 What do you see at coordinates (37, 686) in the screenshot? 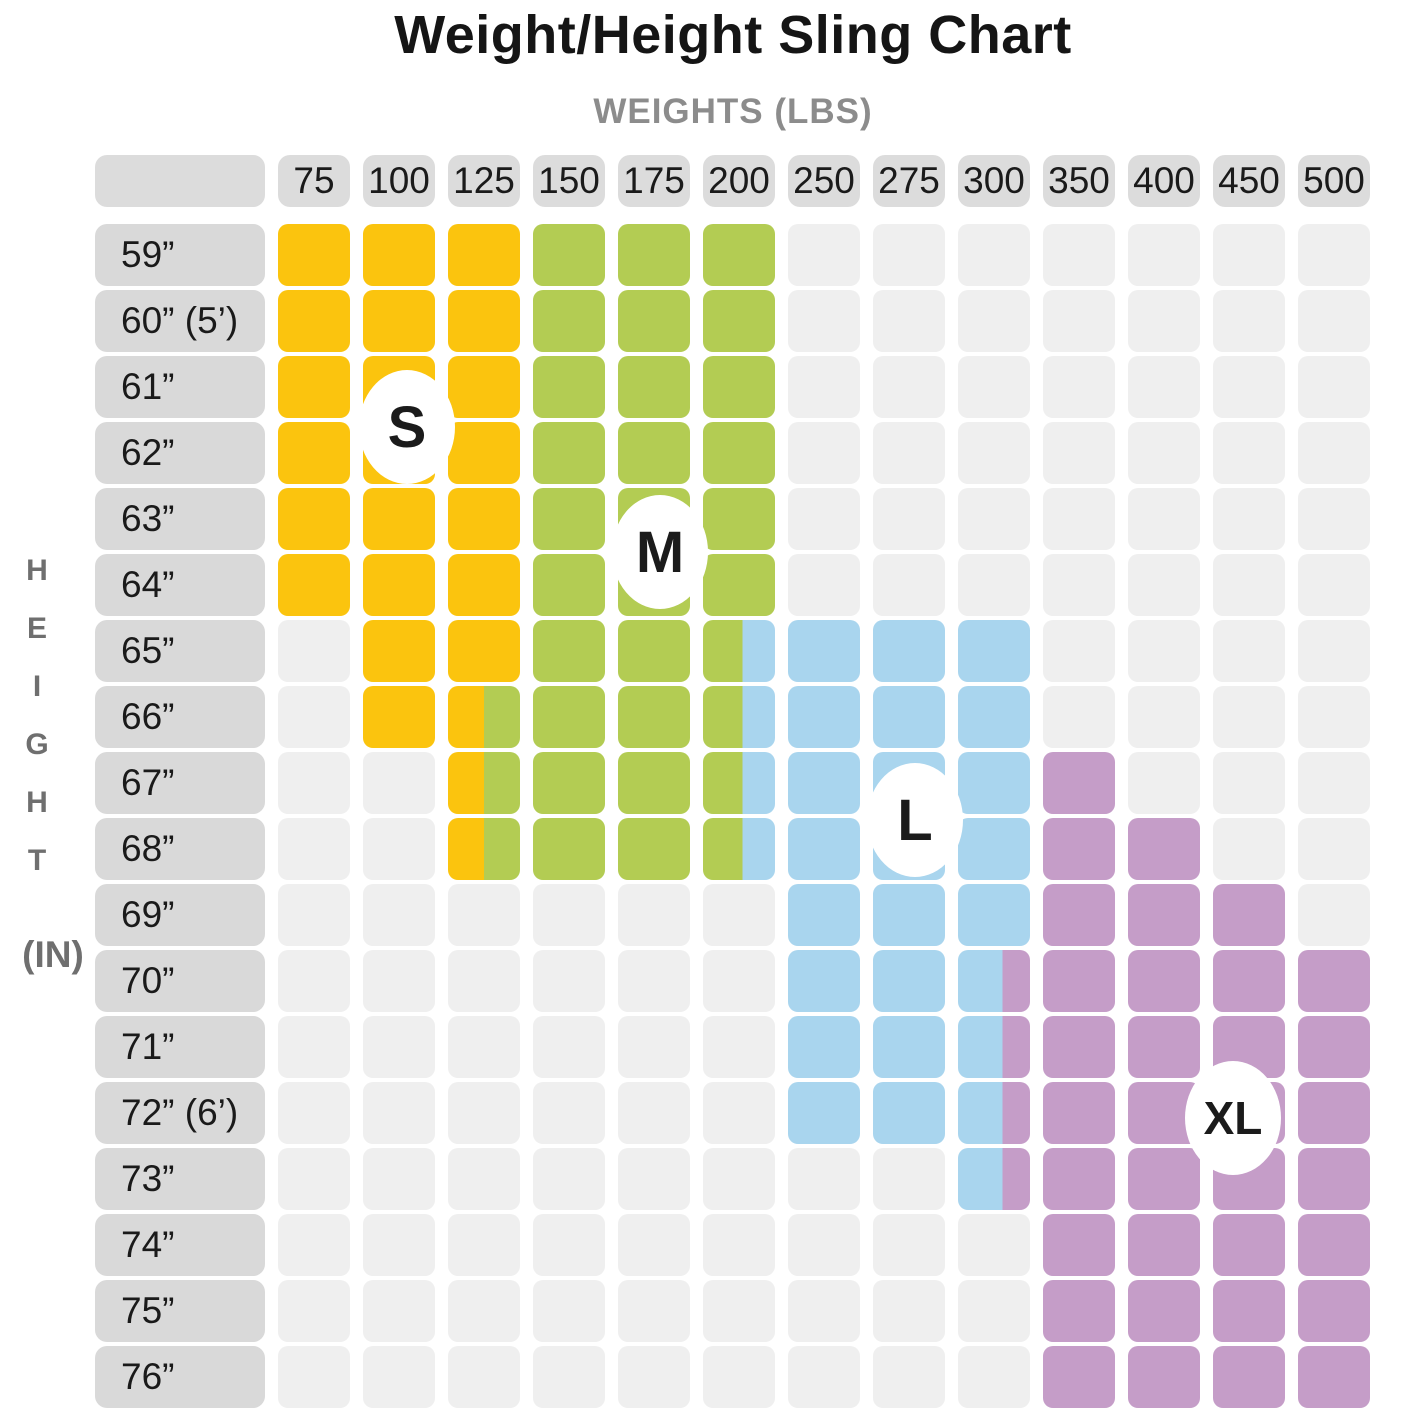
I see `y-axis-letter: I` at bounding box center [37, 686].